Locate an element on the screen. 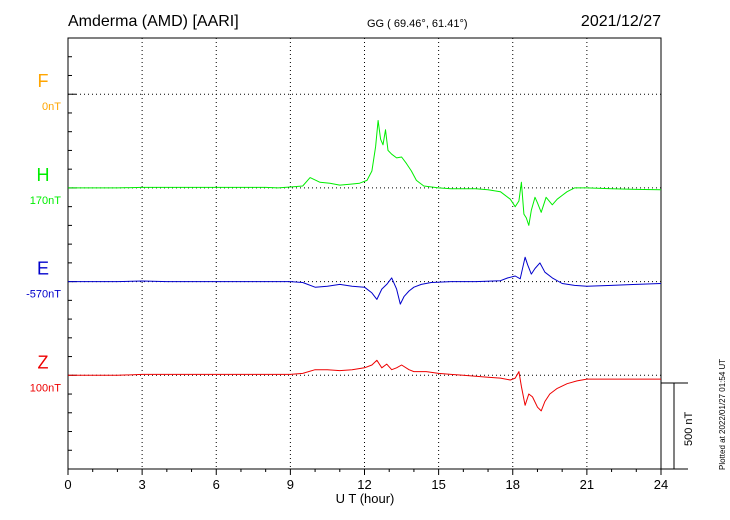  x-axis-label: U T (hour) is located at coordinates (365, 498).